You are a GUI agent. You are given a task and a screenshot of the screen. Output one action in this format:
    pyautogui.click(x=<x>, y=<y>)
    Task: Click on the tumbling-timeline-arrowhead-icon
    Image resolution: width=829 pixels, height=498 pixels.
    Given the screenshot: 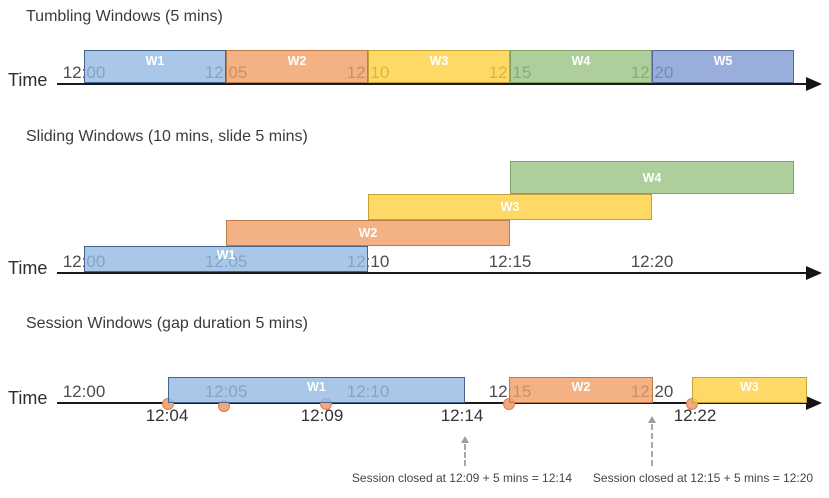 What is the action you would take?
    pyautogui.click(x=814, y=84)
    